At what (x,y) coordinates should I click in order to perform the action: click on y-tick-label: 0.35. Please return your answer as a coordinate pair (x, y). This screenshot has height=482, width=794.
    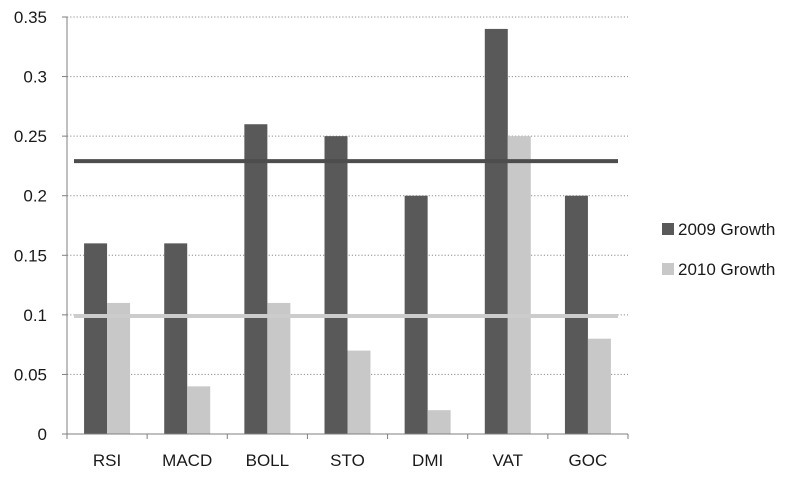
    Looking at the image, I should click on (30, 17).